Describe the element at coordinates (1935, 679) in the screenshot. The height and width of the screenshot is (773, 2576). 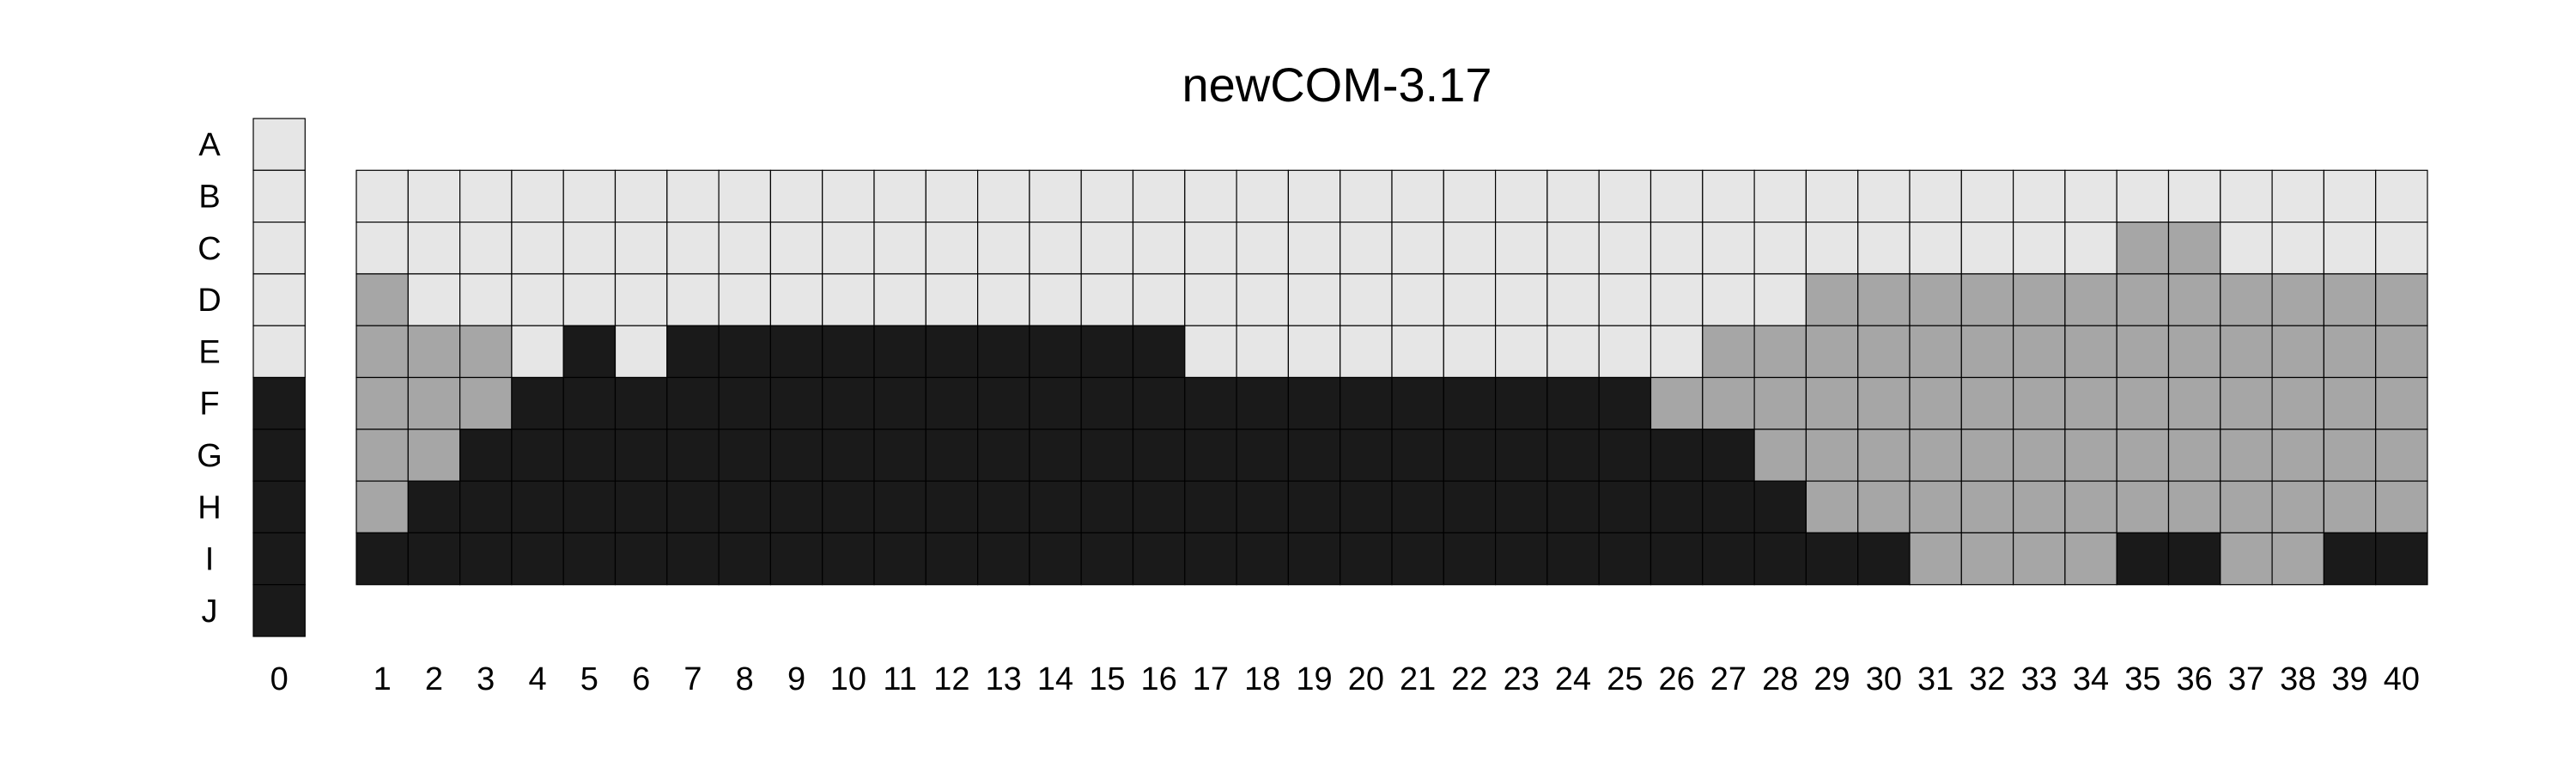
I see `col-label-31: 31` at that location.